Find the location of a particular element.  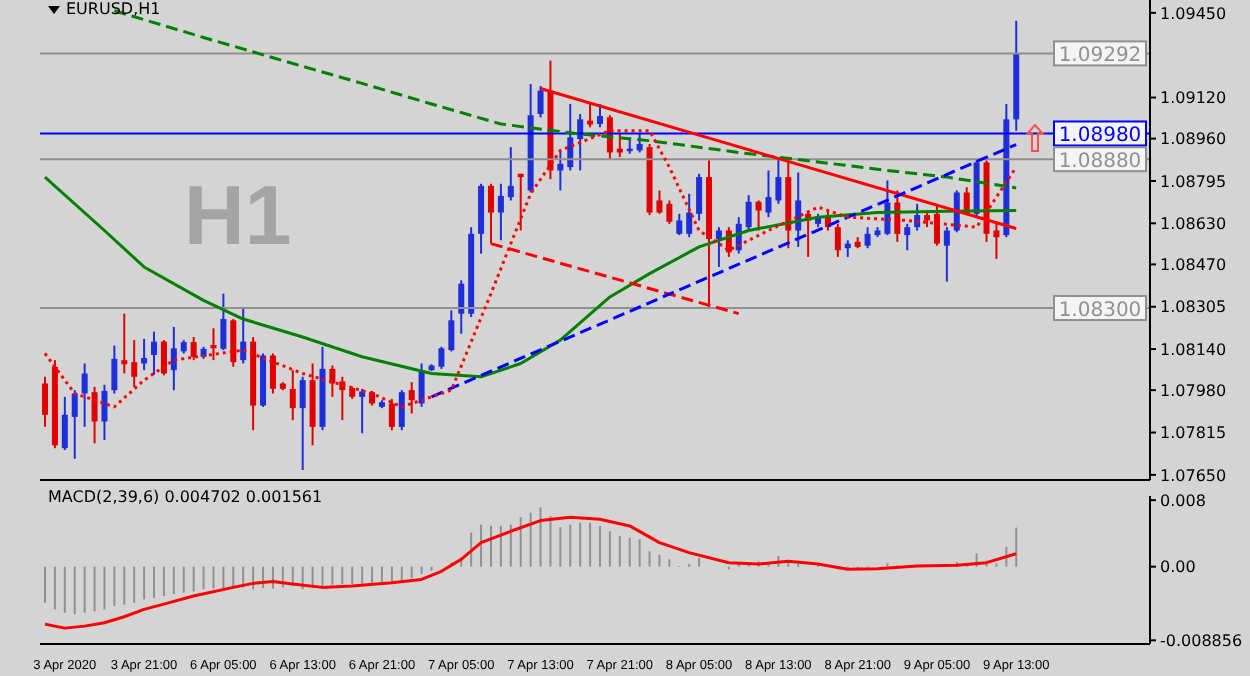

y-tick-label: 1.09450 is located at coordinates (1193, 13).